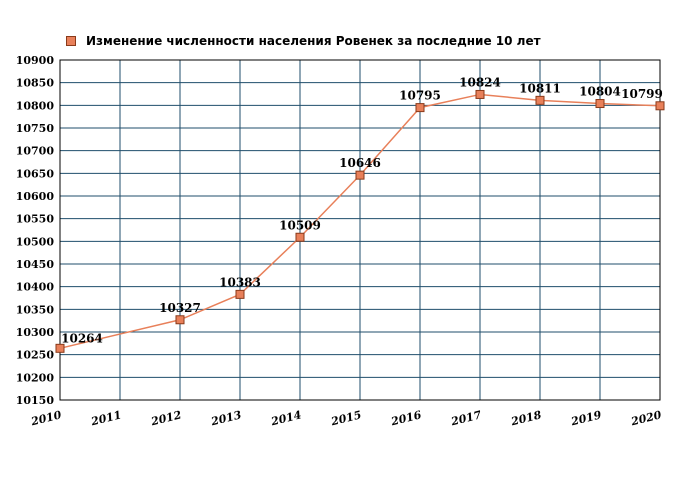 The height and width of the screenshot is (500, 680). What do you see at coordinates (35, 83) in the screenshot?
I see `y-tick-label: 10850` at bounding box center [35, 83].